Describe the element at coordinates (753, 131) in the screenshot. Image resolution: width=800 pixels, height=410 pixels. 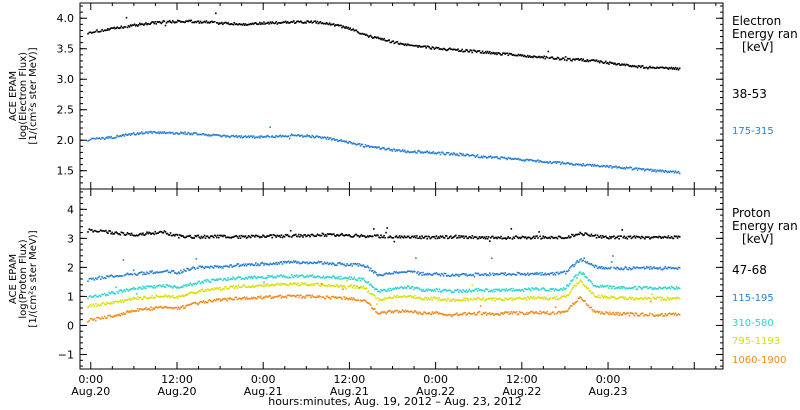
I see `legend-entry-175-315: 175-315` at that location.